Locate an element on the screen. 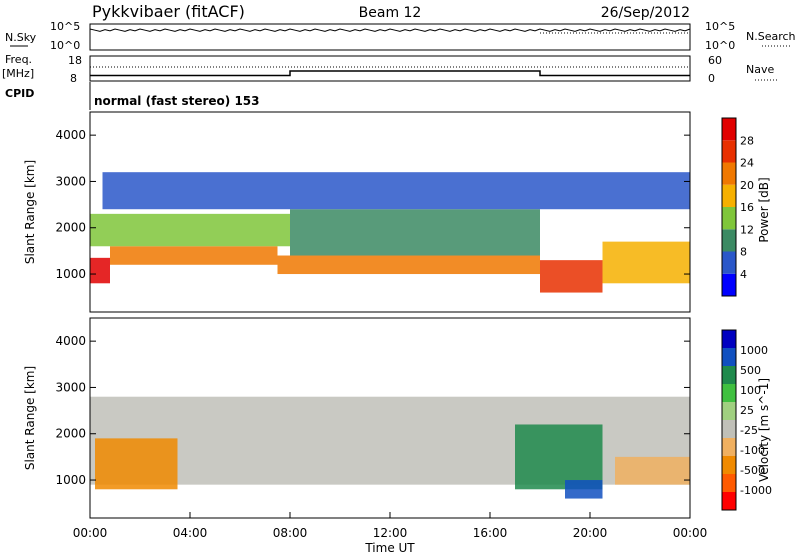 Image resolution: width=800 pixels, height=554 pixels. colorbar-tick-0: 28 is located at coordinates (747, 140).